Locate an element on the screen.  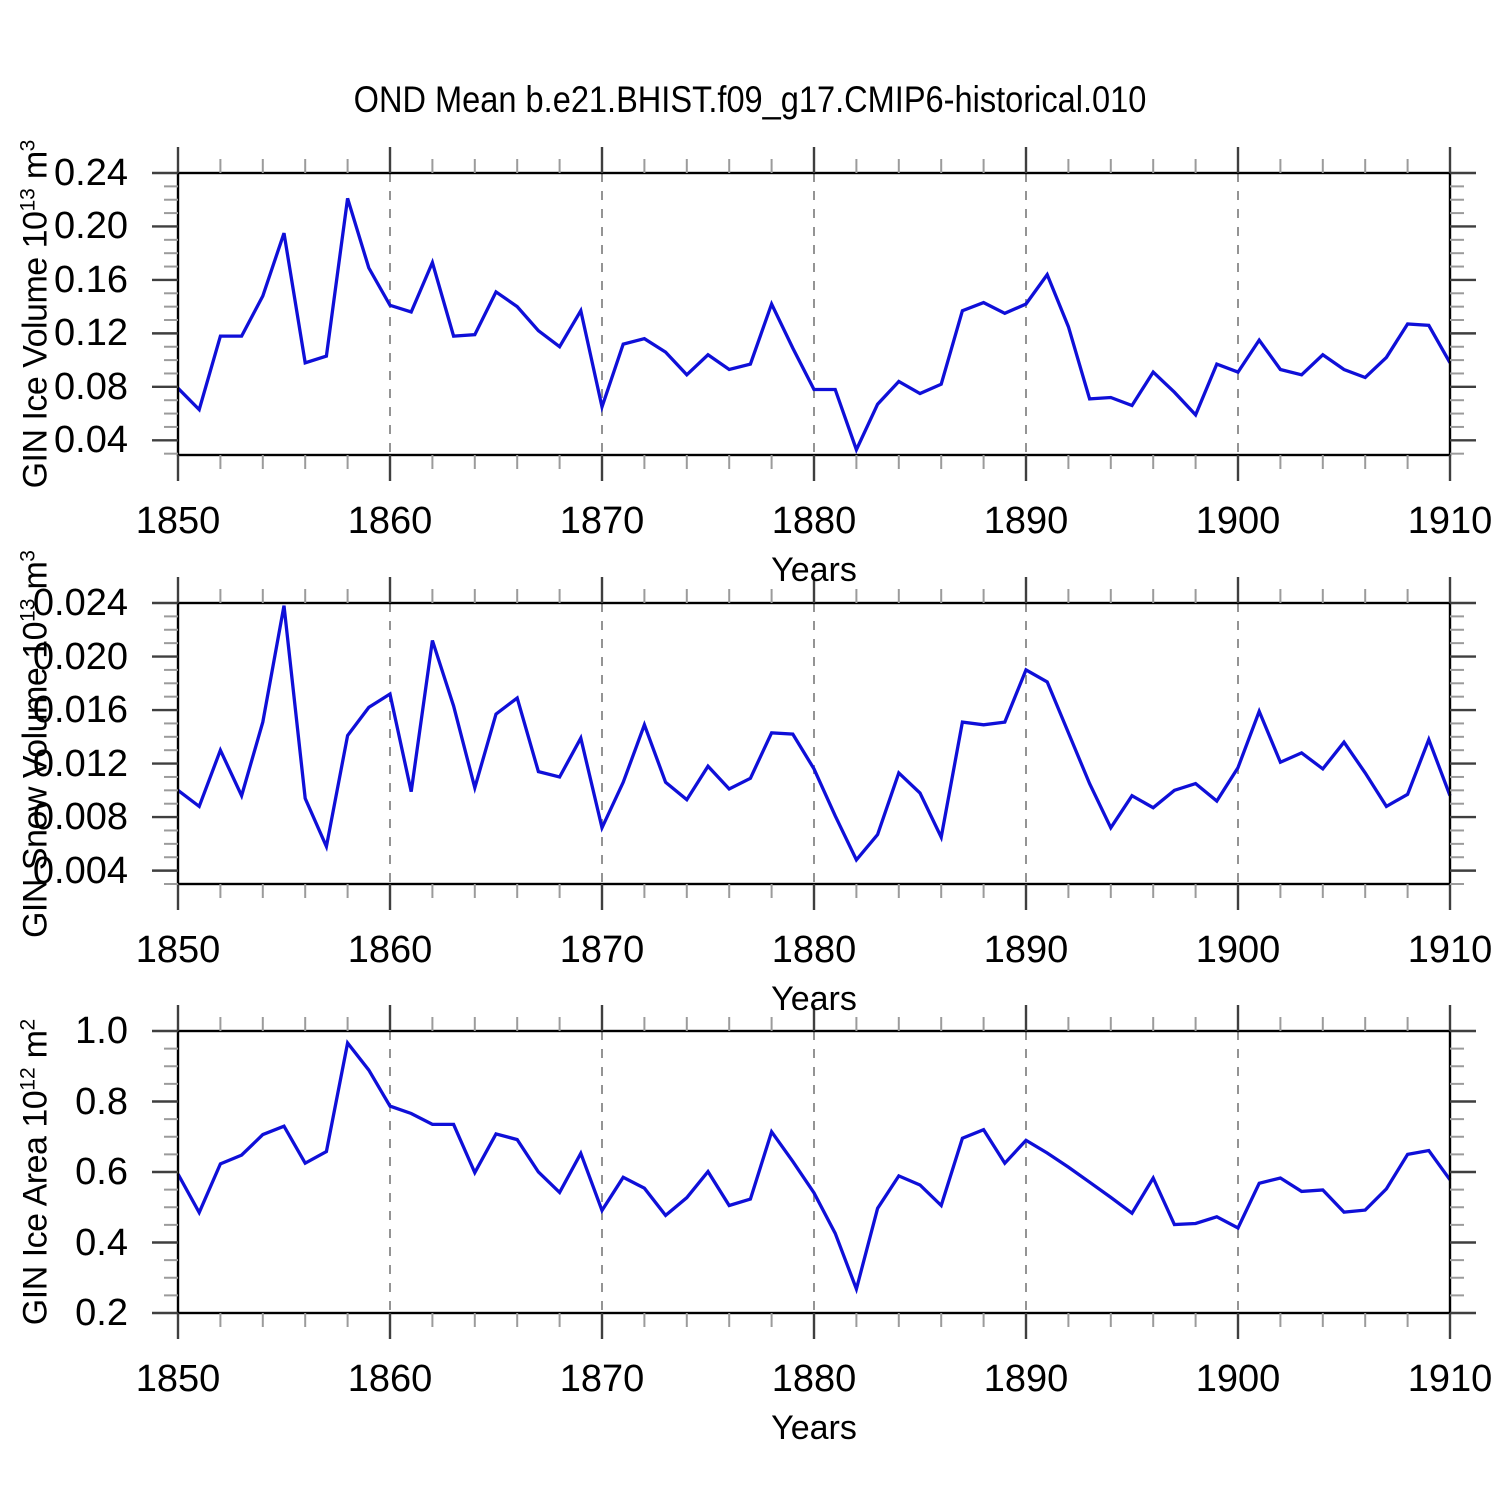
y-tick-label: 0.8 is located at coordinates (101, 1101).